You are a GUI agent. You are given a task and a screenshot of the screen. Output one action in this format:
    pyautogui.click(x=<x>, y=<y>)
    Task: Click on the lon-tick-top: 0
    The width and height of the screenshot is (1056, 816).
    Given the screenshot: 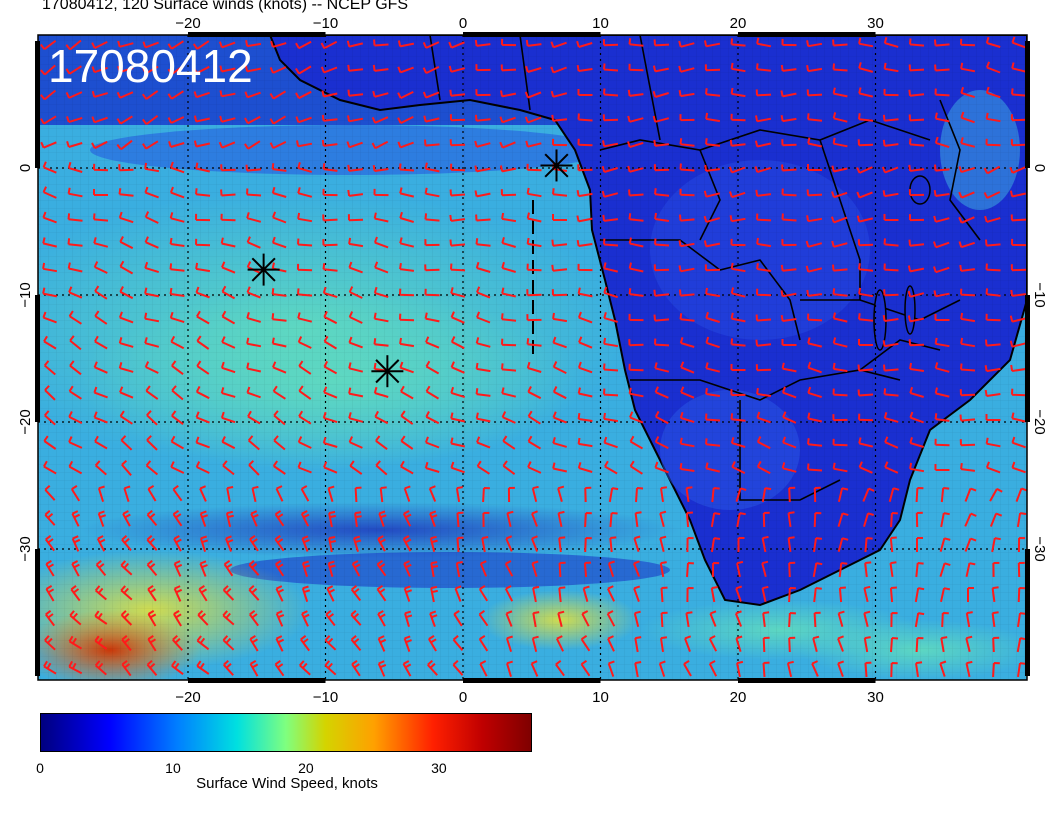 What is the action you would take?
    pyautogui.click(x=463, y=23)
    